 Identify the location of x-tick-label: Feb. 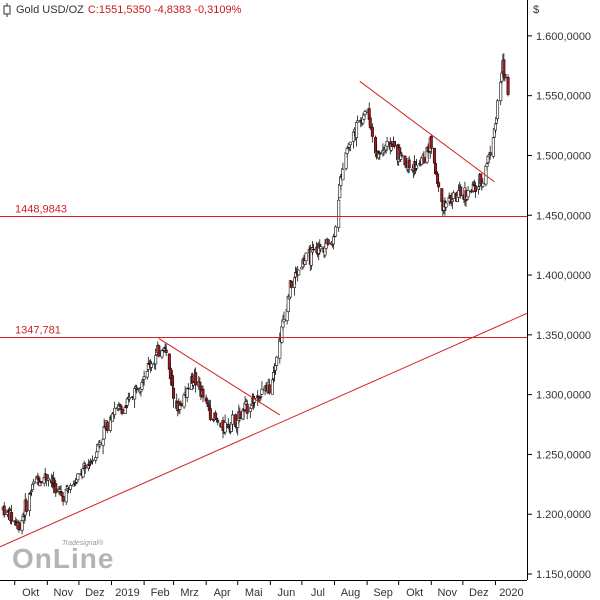
(160, 593).